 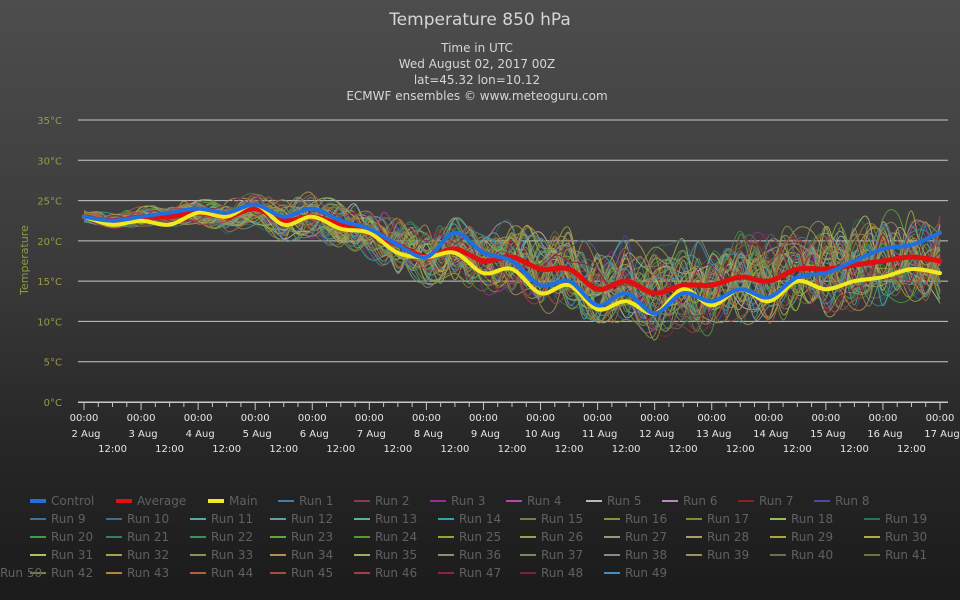 I want to click on legend-item-label: Run 24, so click(x=396, y=537).